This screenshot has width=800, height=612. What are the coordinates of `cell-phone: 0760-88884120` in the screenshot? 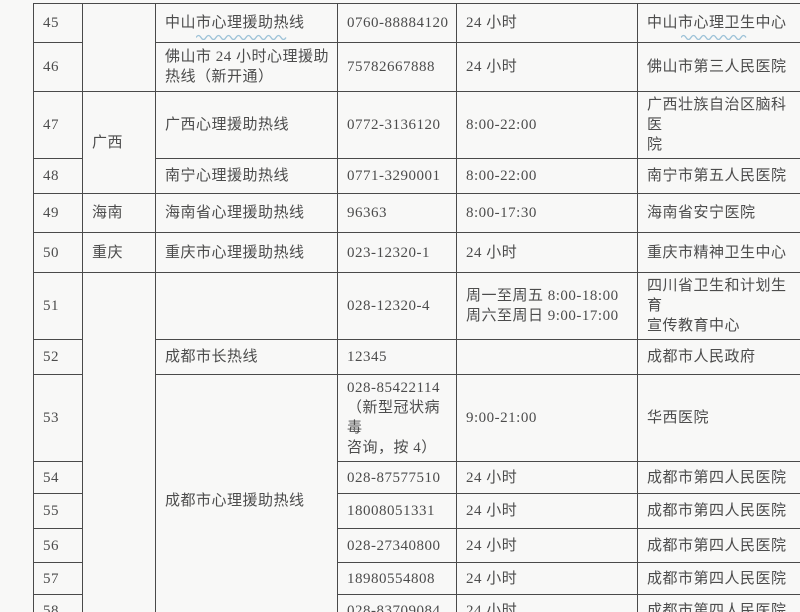 It's located at (397, 23).